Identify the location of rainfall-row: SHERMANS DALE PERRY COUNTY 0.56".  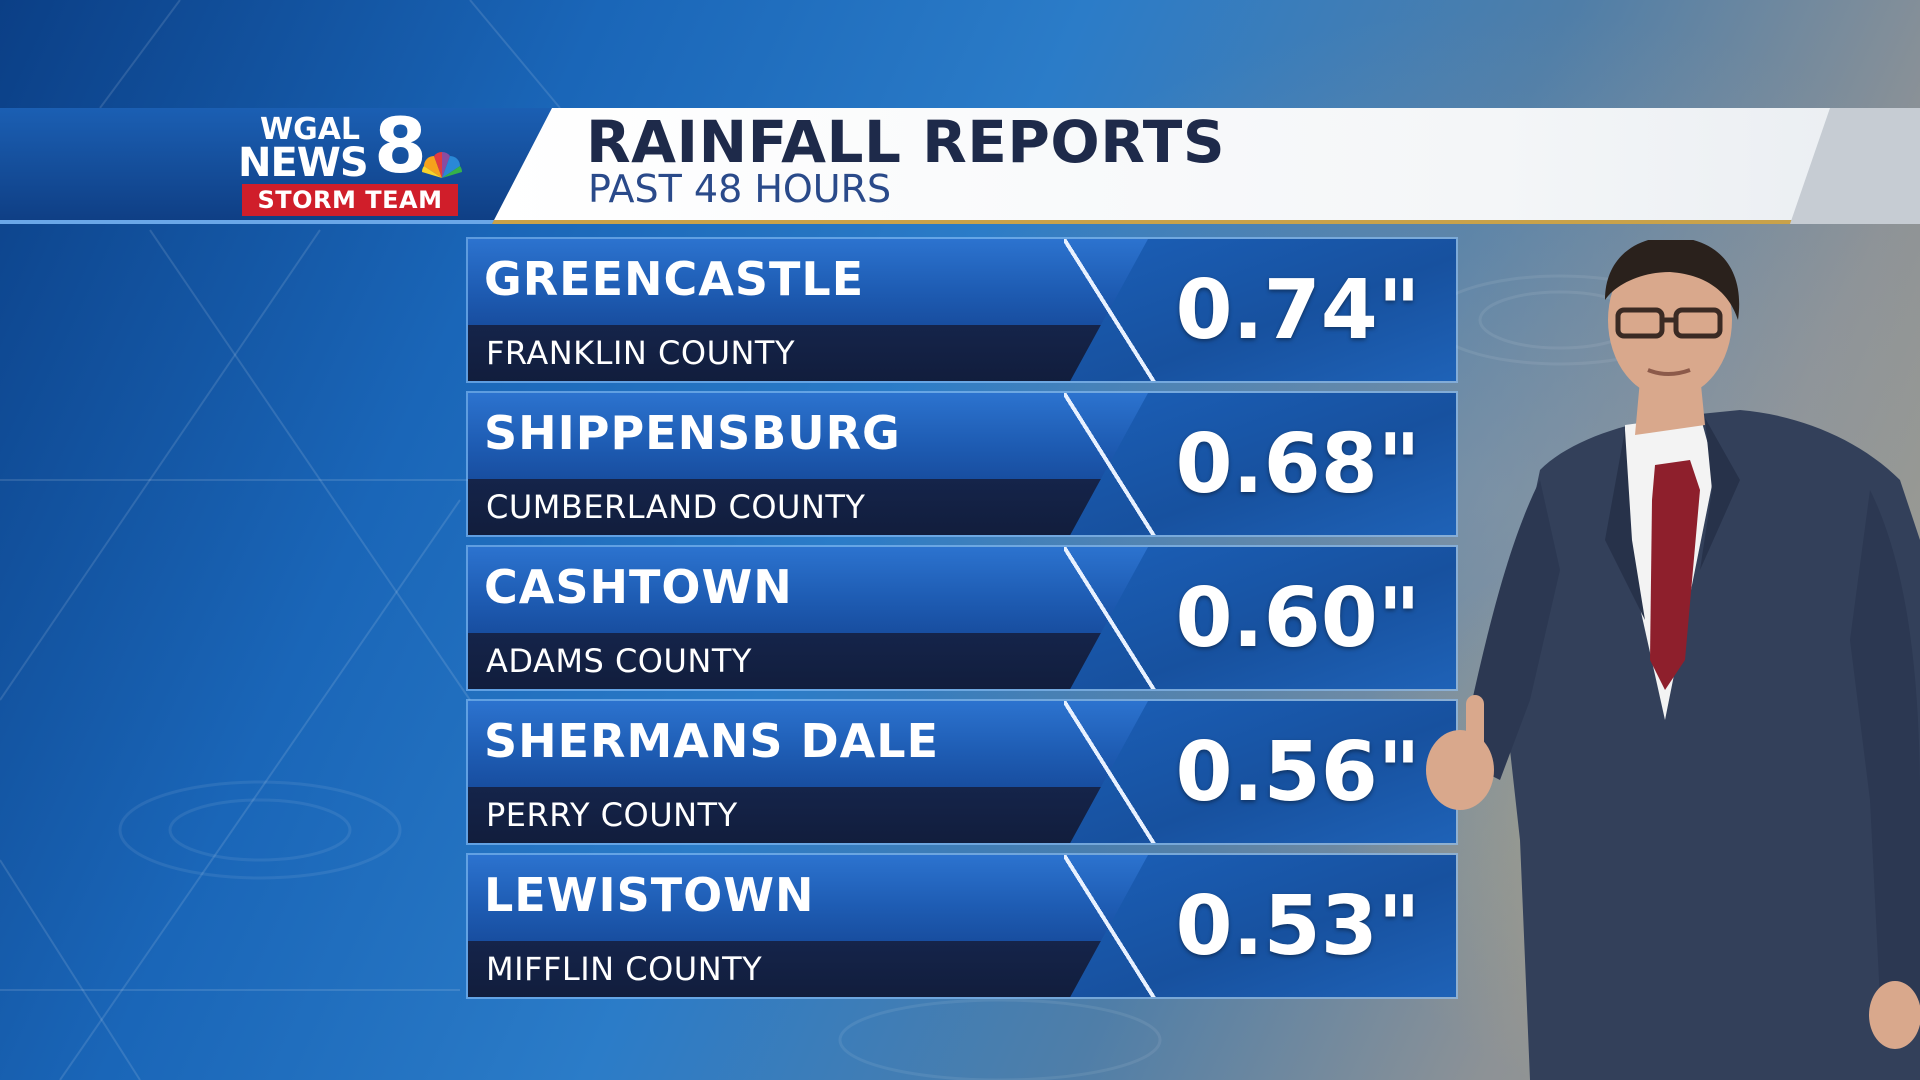
(962, 772).